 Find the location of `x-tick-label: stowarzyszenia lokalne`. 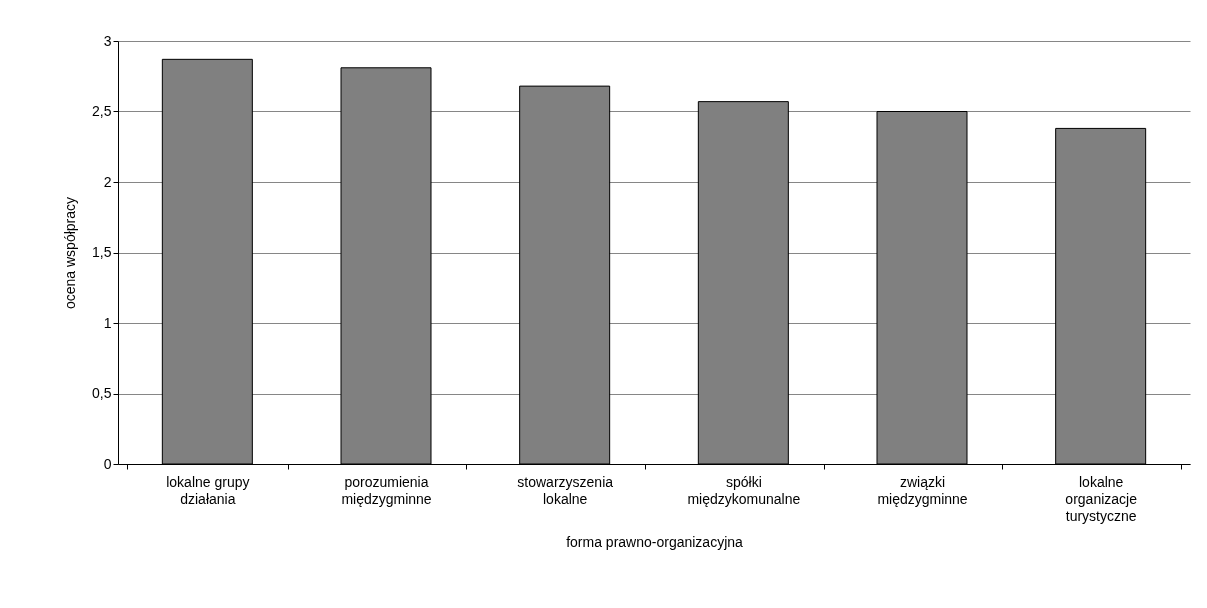

x-tick-label: stowarzyszenia lokalne is located at coordinates (565, 490).